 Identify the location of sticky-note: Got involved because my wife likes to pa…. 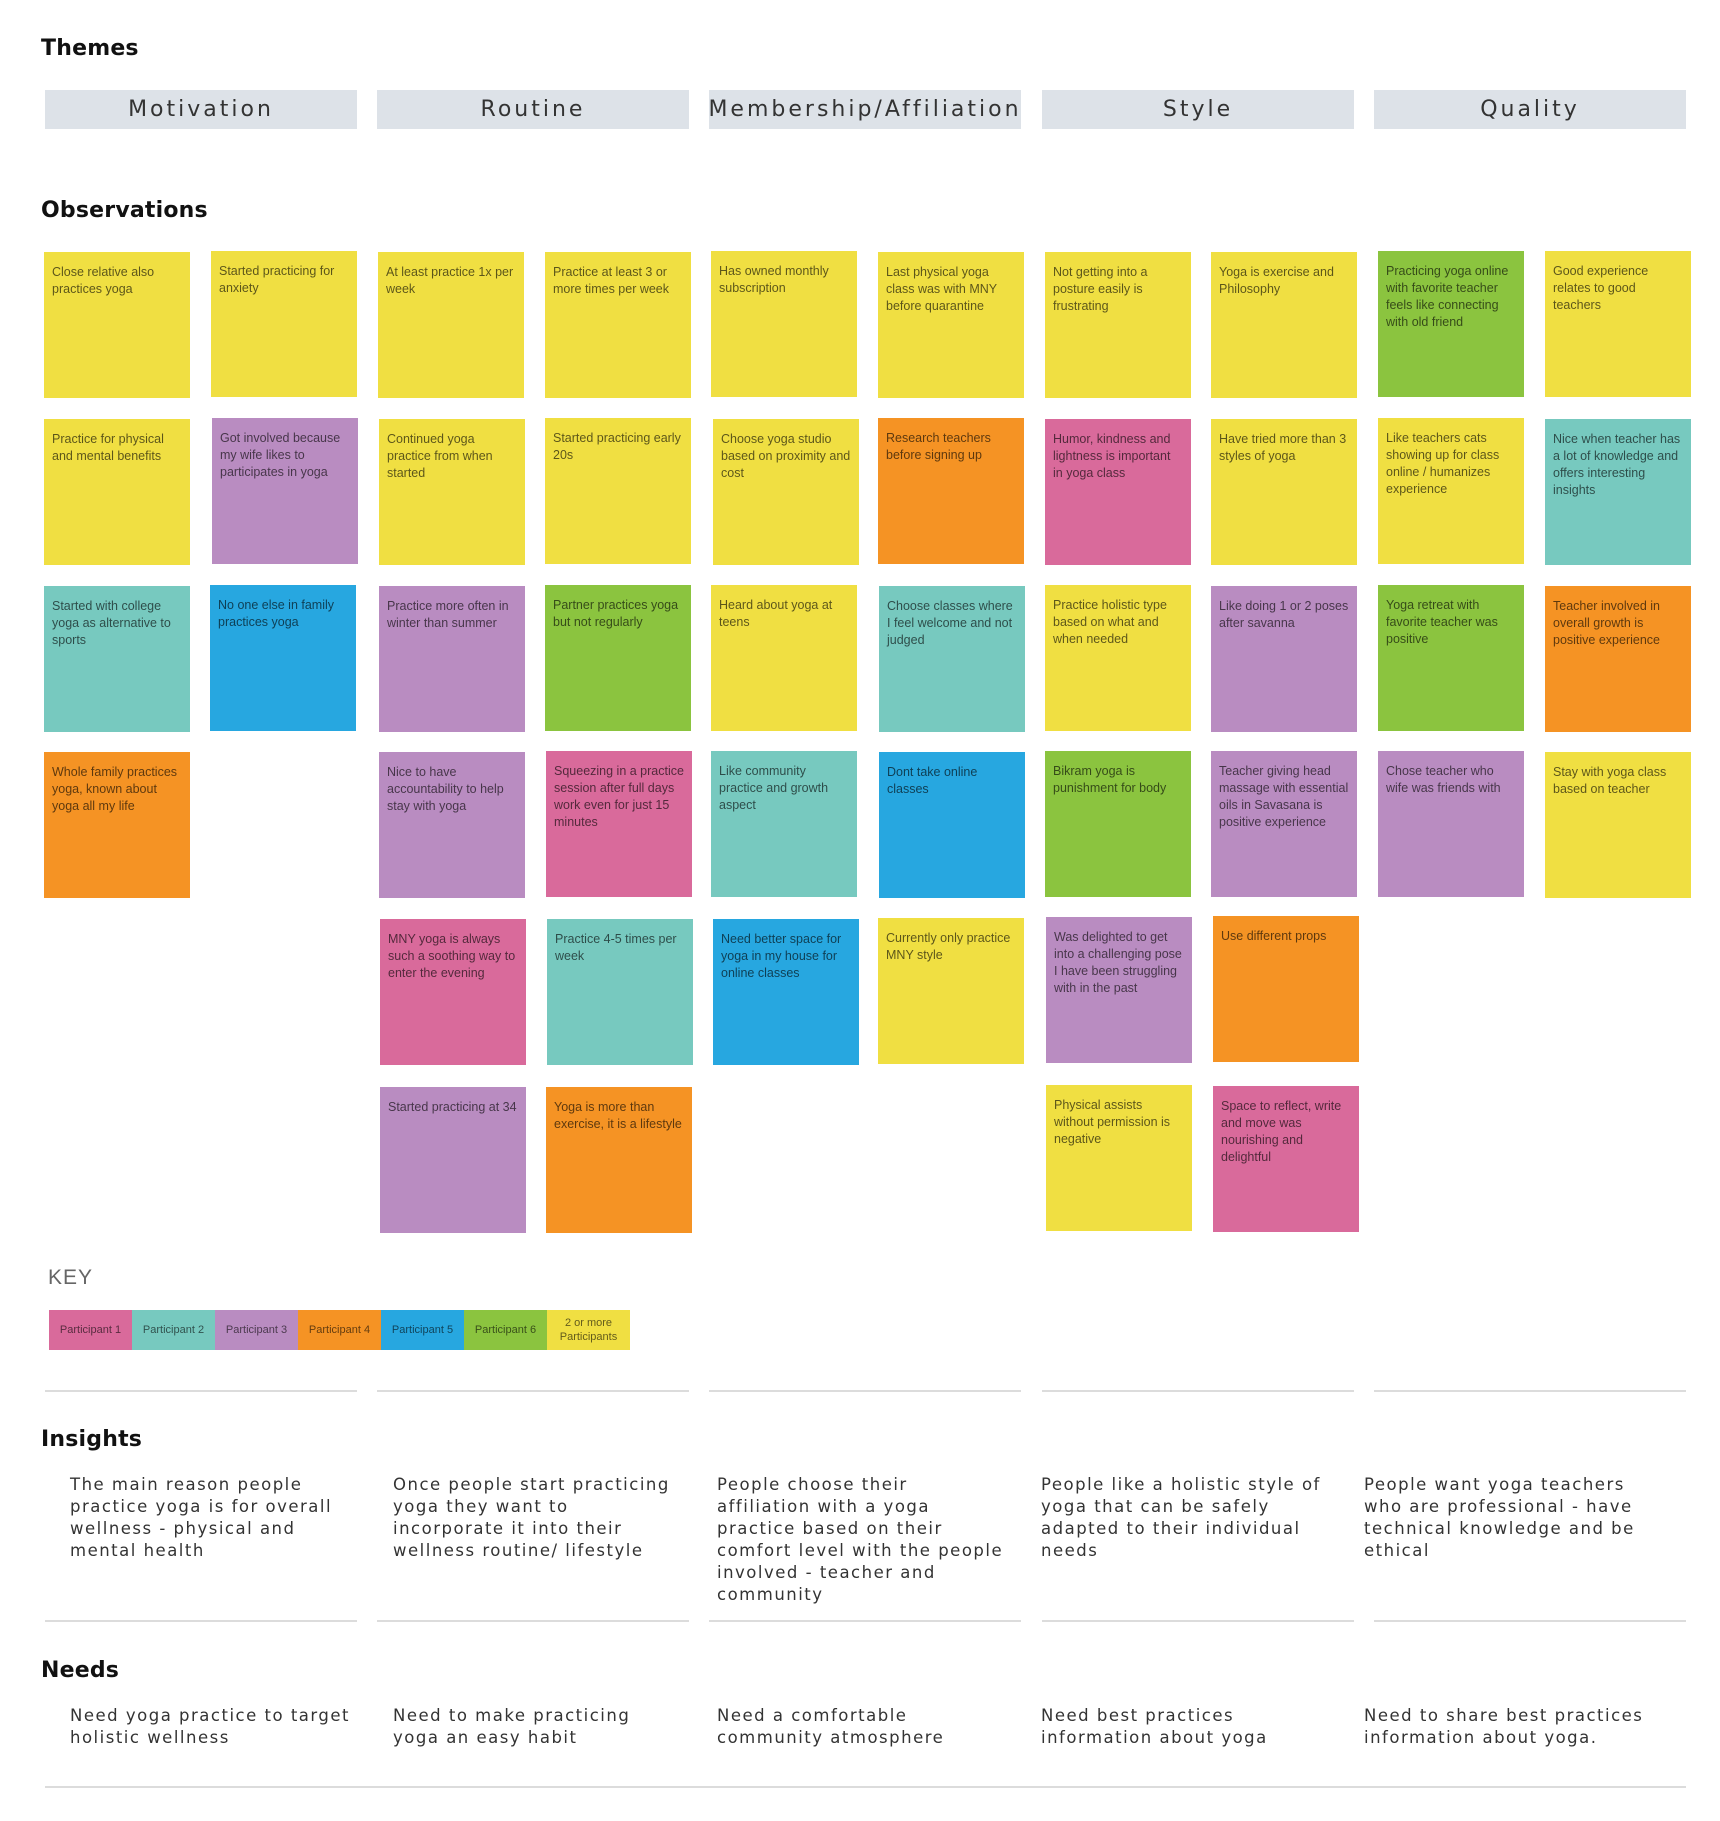
(285, 491).